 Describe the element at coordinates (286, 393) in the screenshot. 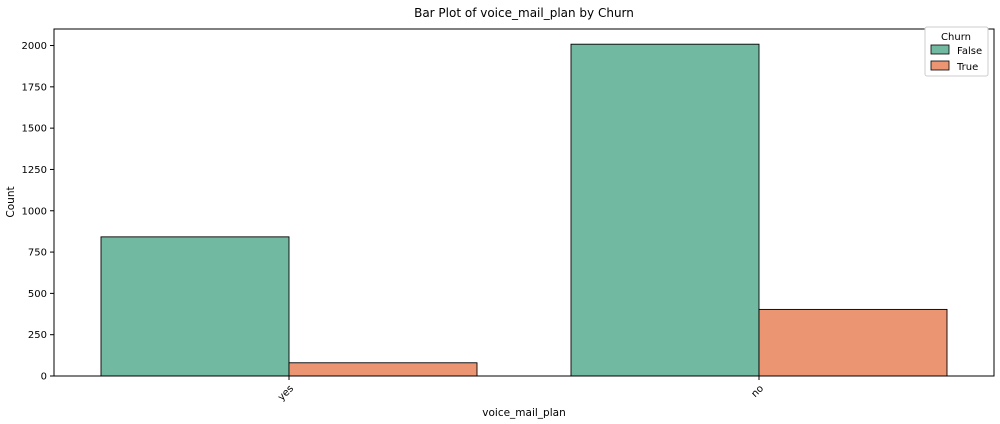

I see `x-tick-label: yes` at that location.